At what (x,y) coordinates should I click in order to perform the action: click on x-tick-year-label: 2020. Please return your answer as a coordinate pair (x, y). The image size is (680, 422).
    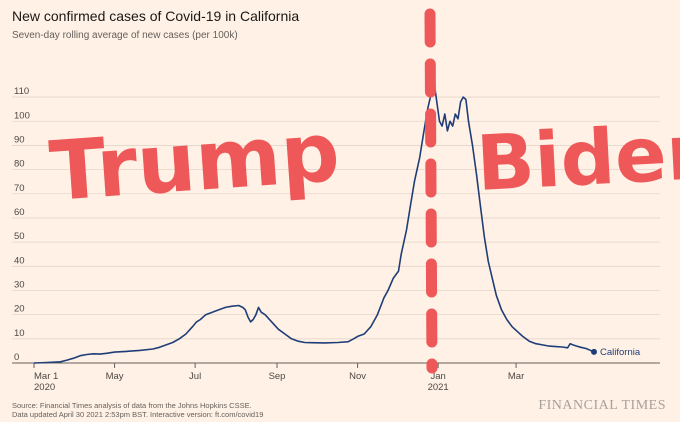
    Looking at the image, I should click on (44, 387).